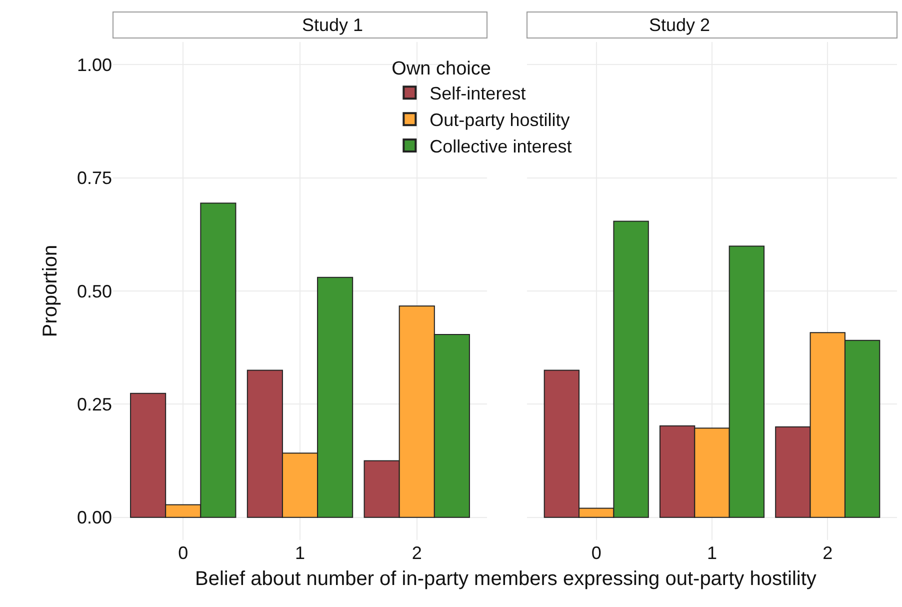 This screenshot has width=902, height=607. I want to click on y-tick-label: 1.00, so click(94, 64).